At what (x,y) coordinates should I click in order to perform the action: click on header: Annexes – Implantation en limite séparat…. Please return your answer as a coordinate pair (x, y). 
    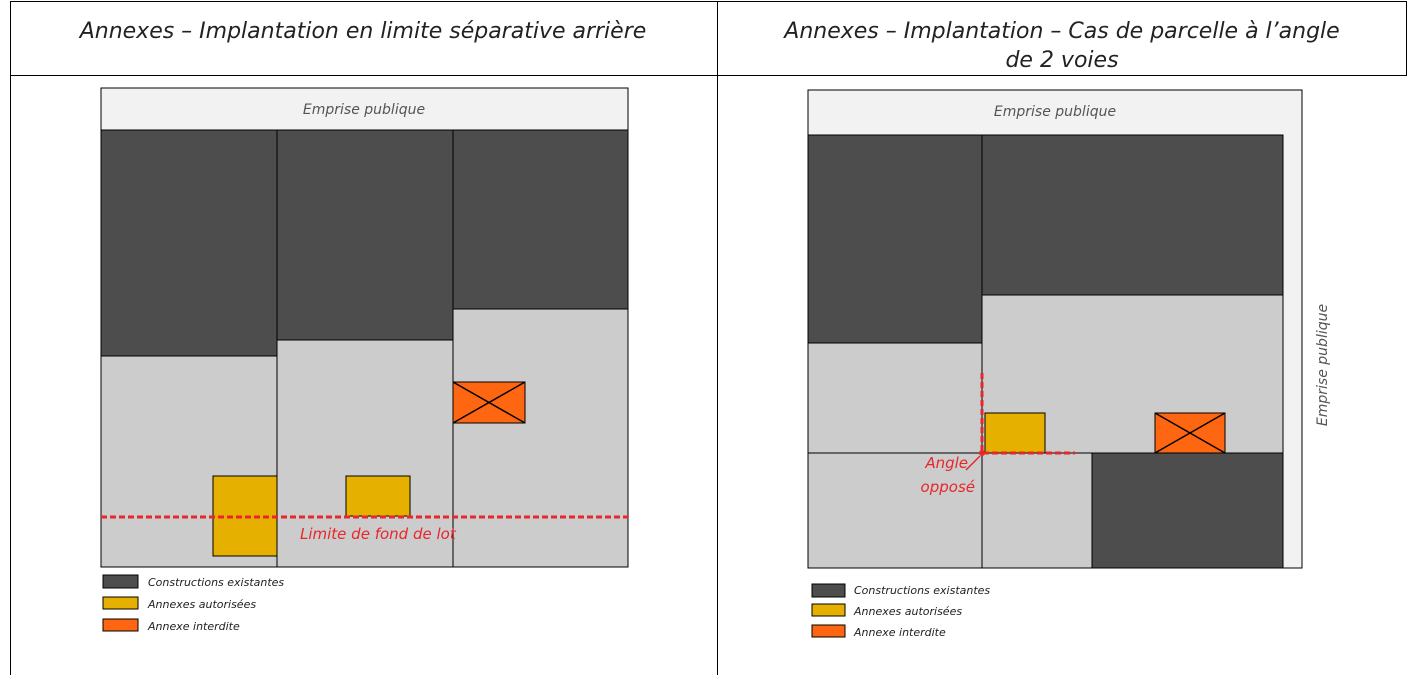
    Looking at the image, I should click on (362, 31).